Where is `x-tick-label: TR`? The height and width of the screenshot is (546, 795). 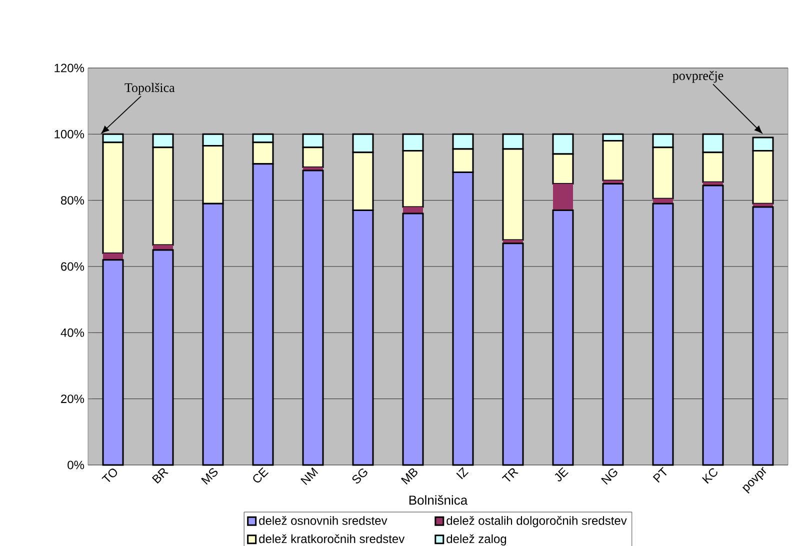
x-tick-label: TR is located at coordinates (510, 475).